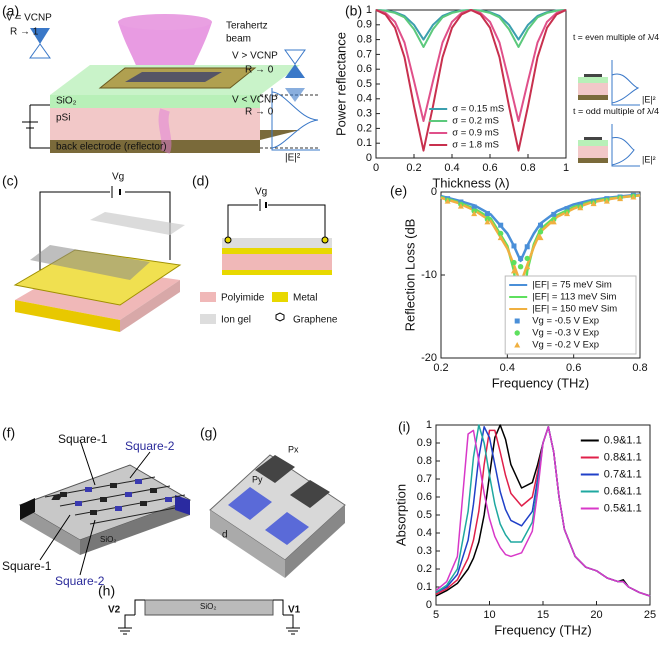 The height and width of the screenshot is (646, 661). I want to click on legend-label: 0.7&1.1, so click(623, 474).